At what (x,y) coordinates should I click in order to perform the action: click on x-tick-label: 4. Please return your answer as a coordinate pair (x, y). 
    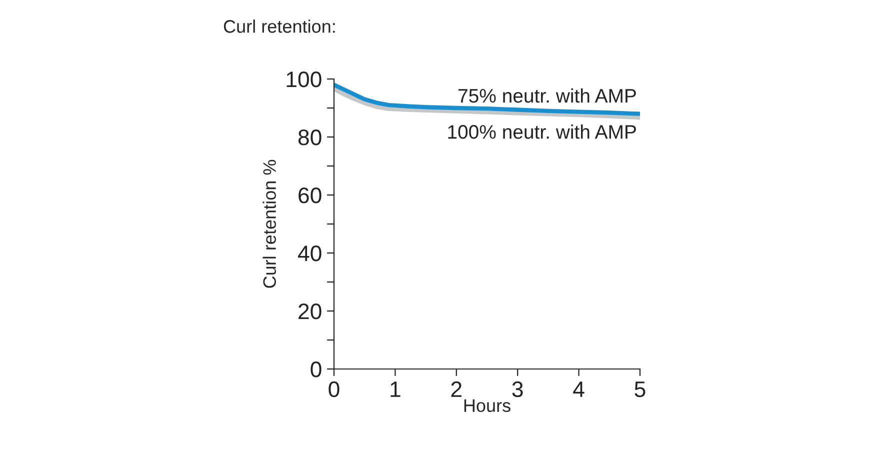
    Looking at the image, I should click on (578, 389).